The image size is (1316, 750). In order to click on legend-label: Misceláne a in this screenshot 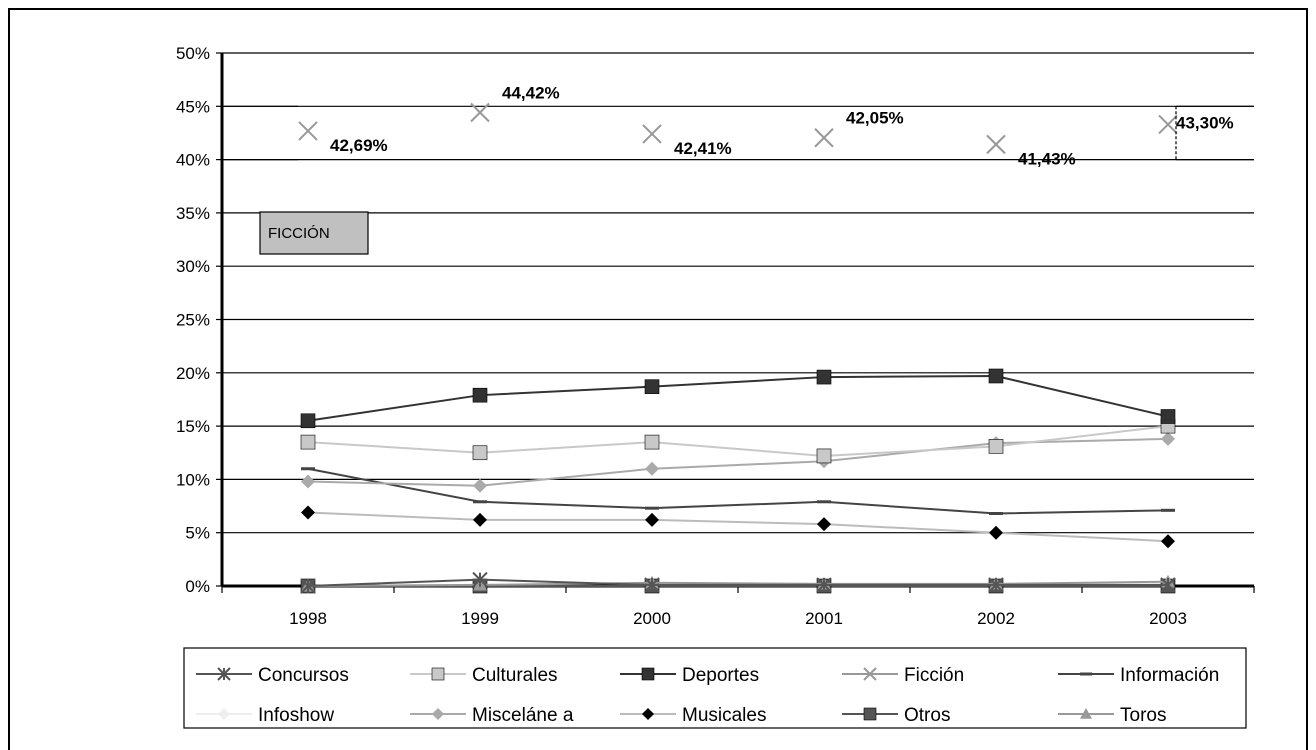, I will do `click(523, 715)`.